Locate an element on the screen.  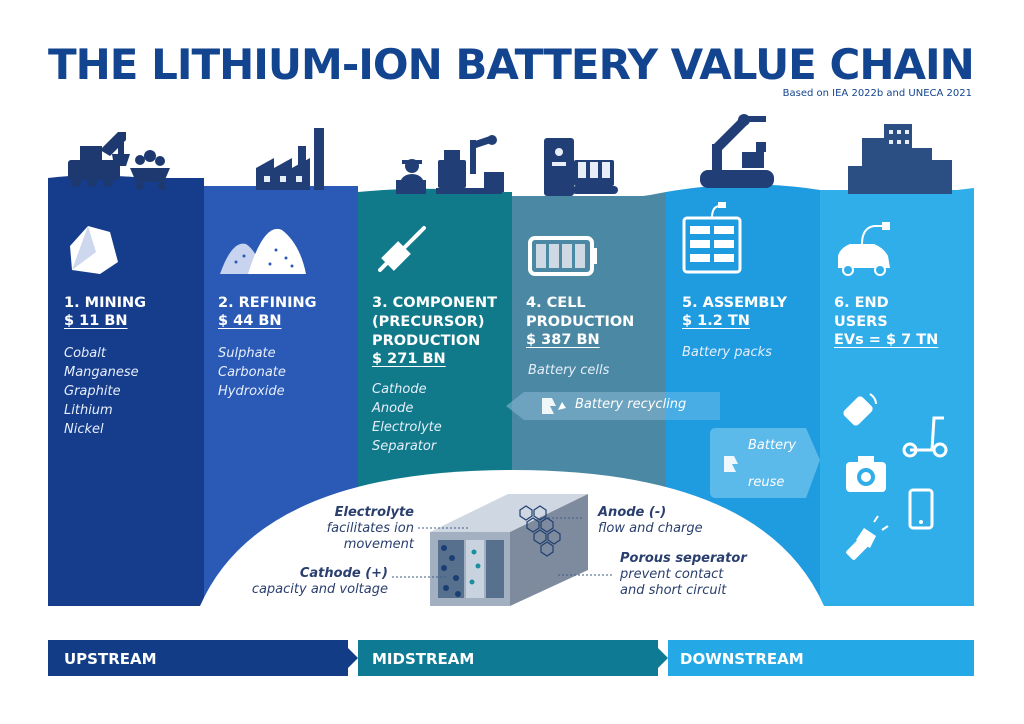
stage-midstream is located at coordinates (508, 658).